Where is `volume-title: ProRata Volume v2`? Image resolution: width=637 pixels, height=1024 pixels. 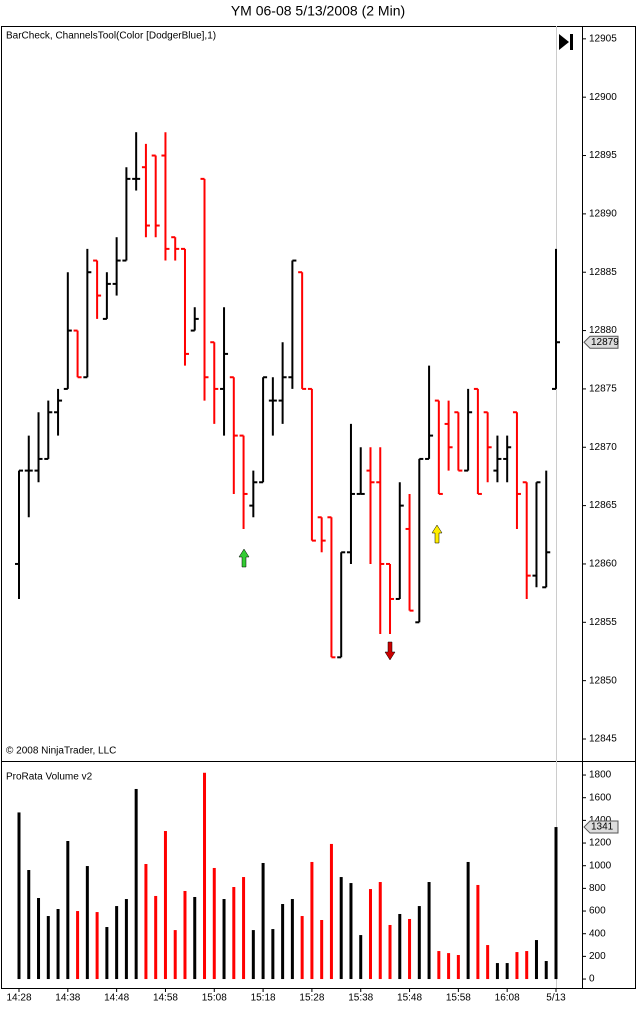
volume-title: ProRata Volume v2 is located at coordinates (49, 777).